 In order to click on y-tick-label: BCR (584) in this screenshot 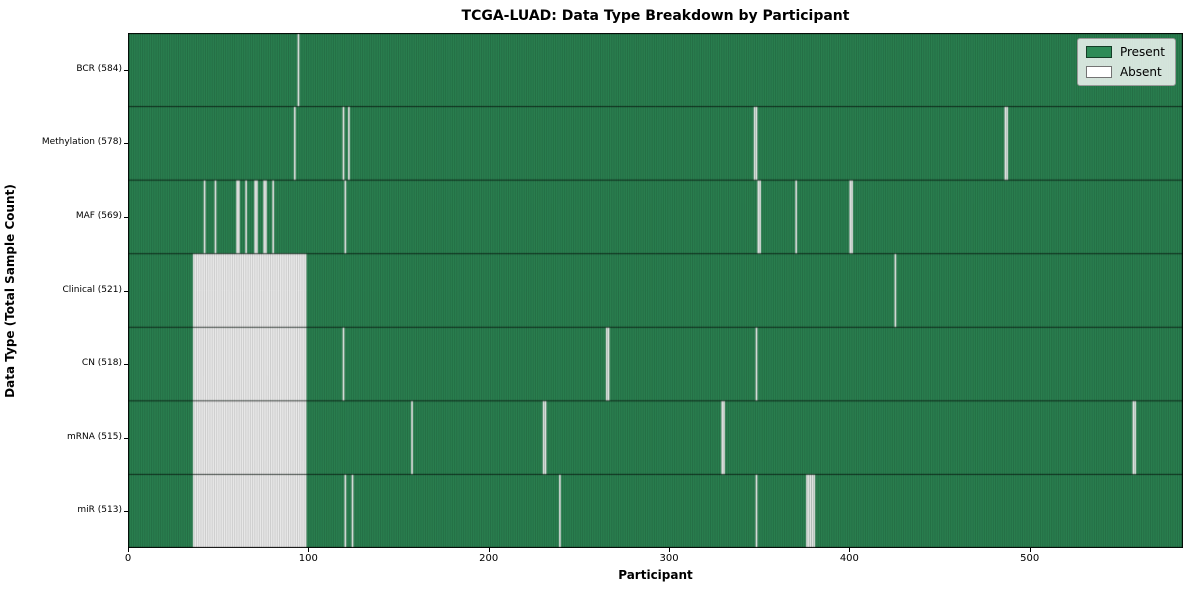, I will do `click(99, 68)`.